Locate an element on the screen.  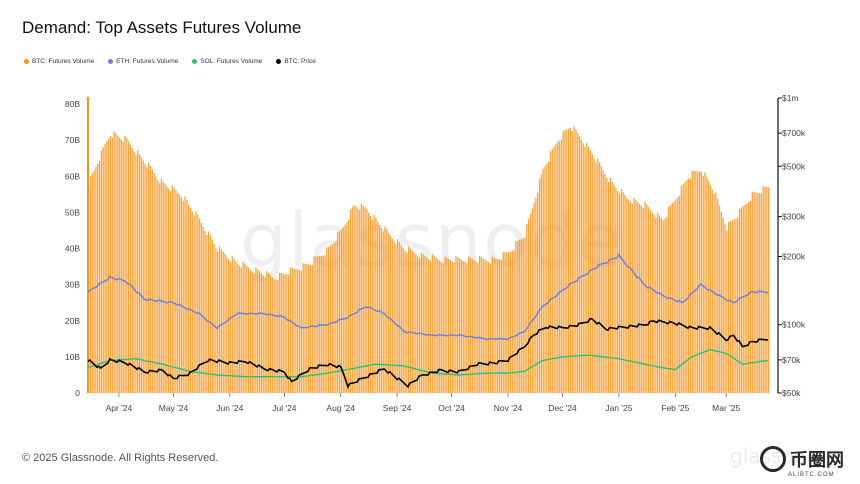
y-right-tick-label: $300k is located at coordinates (794, 217).